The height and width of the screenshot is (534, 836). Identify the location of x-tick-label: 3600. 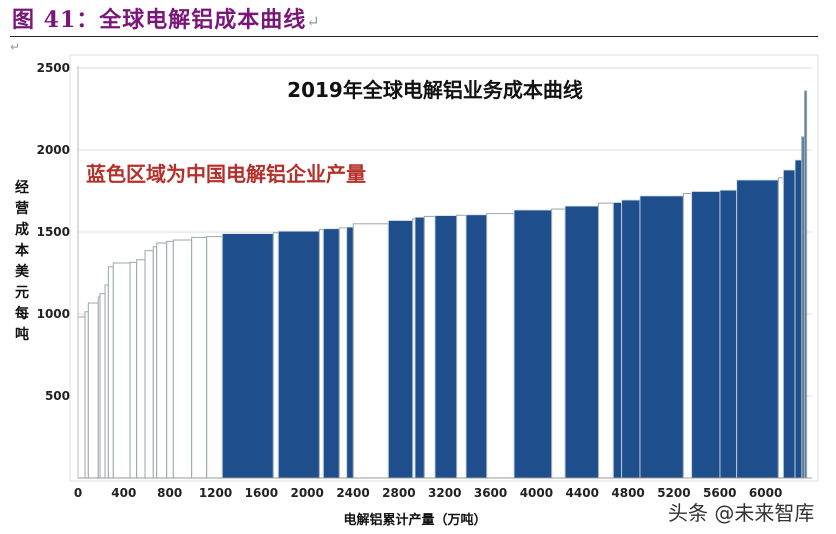
(490, 493).